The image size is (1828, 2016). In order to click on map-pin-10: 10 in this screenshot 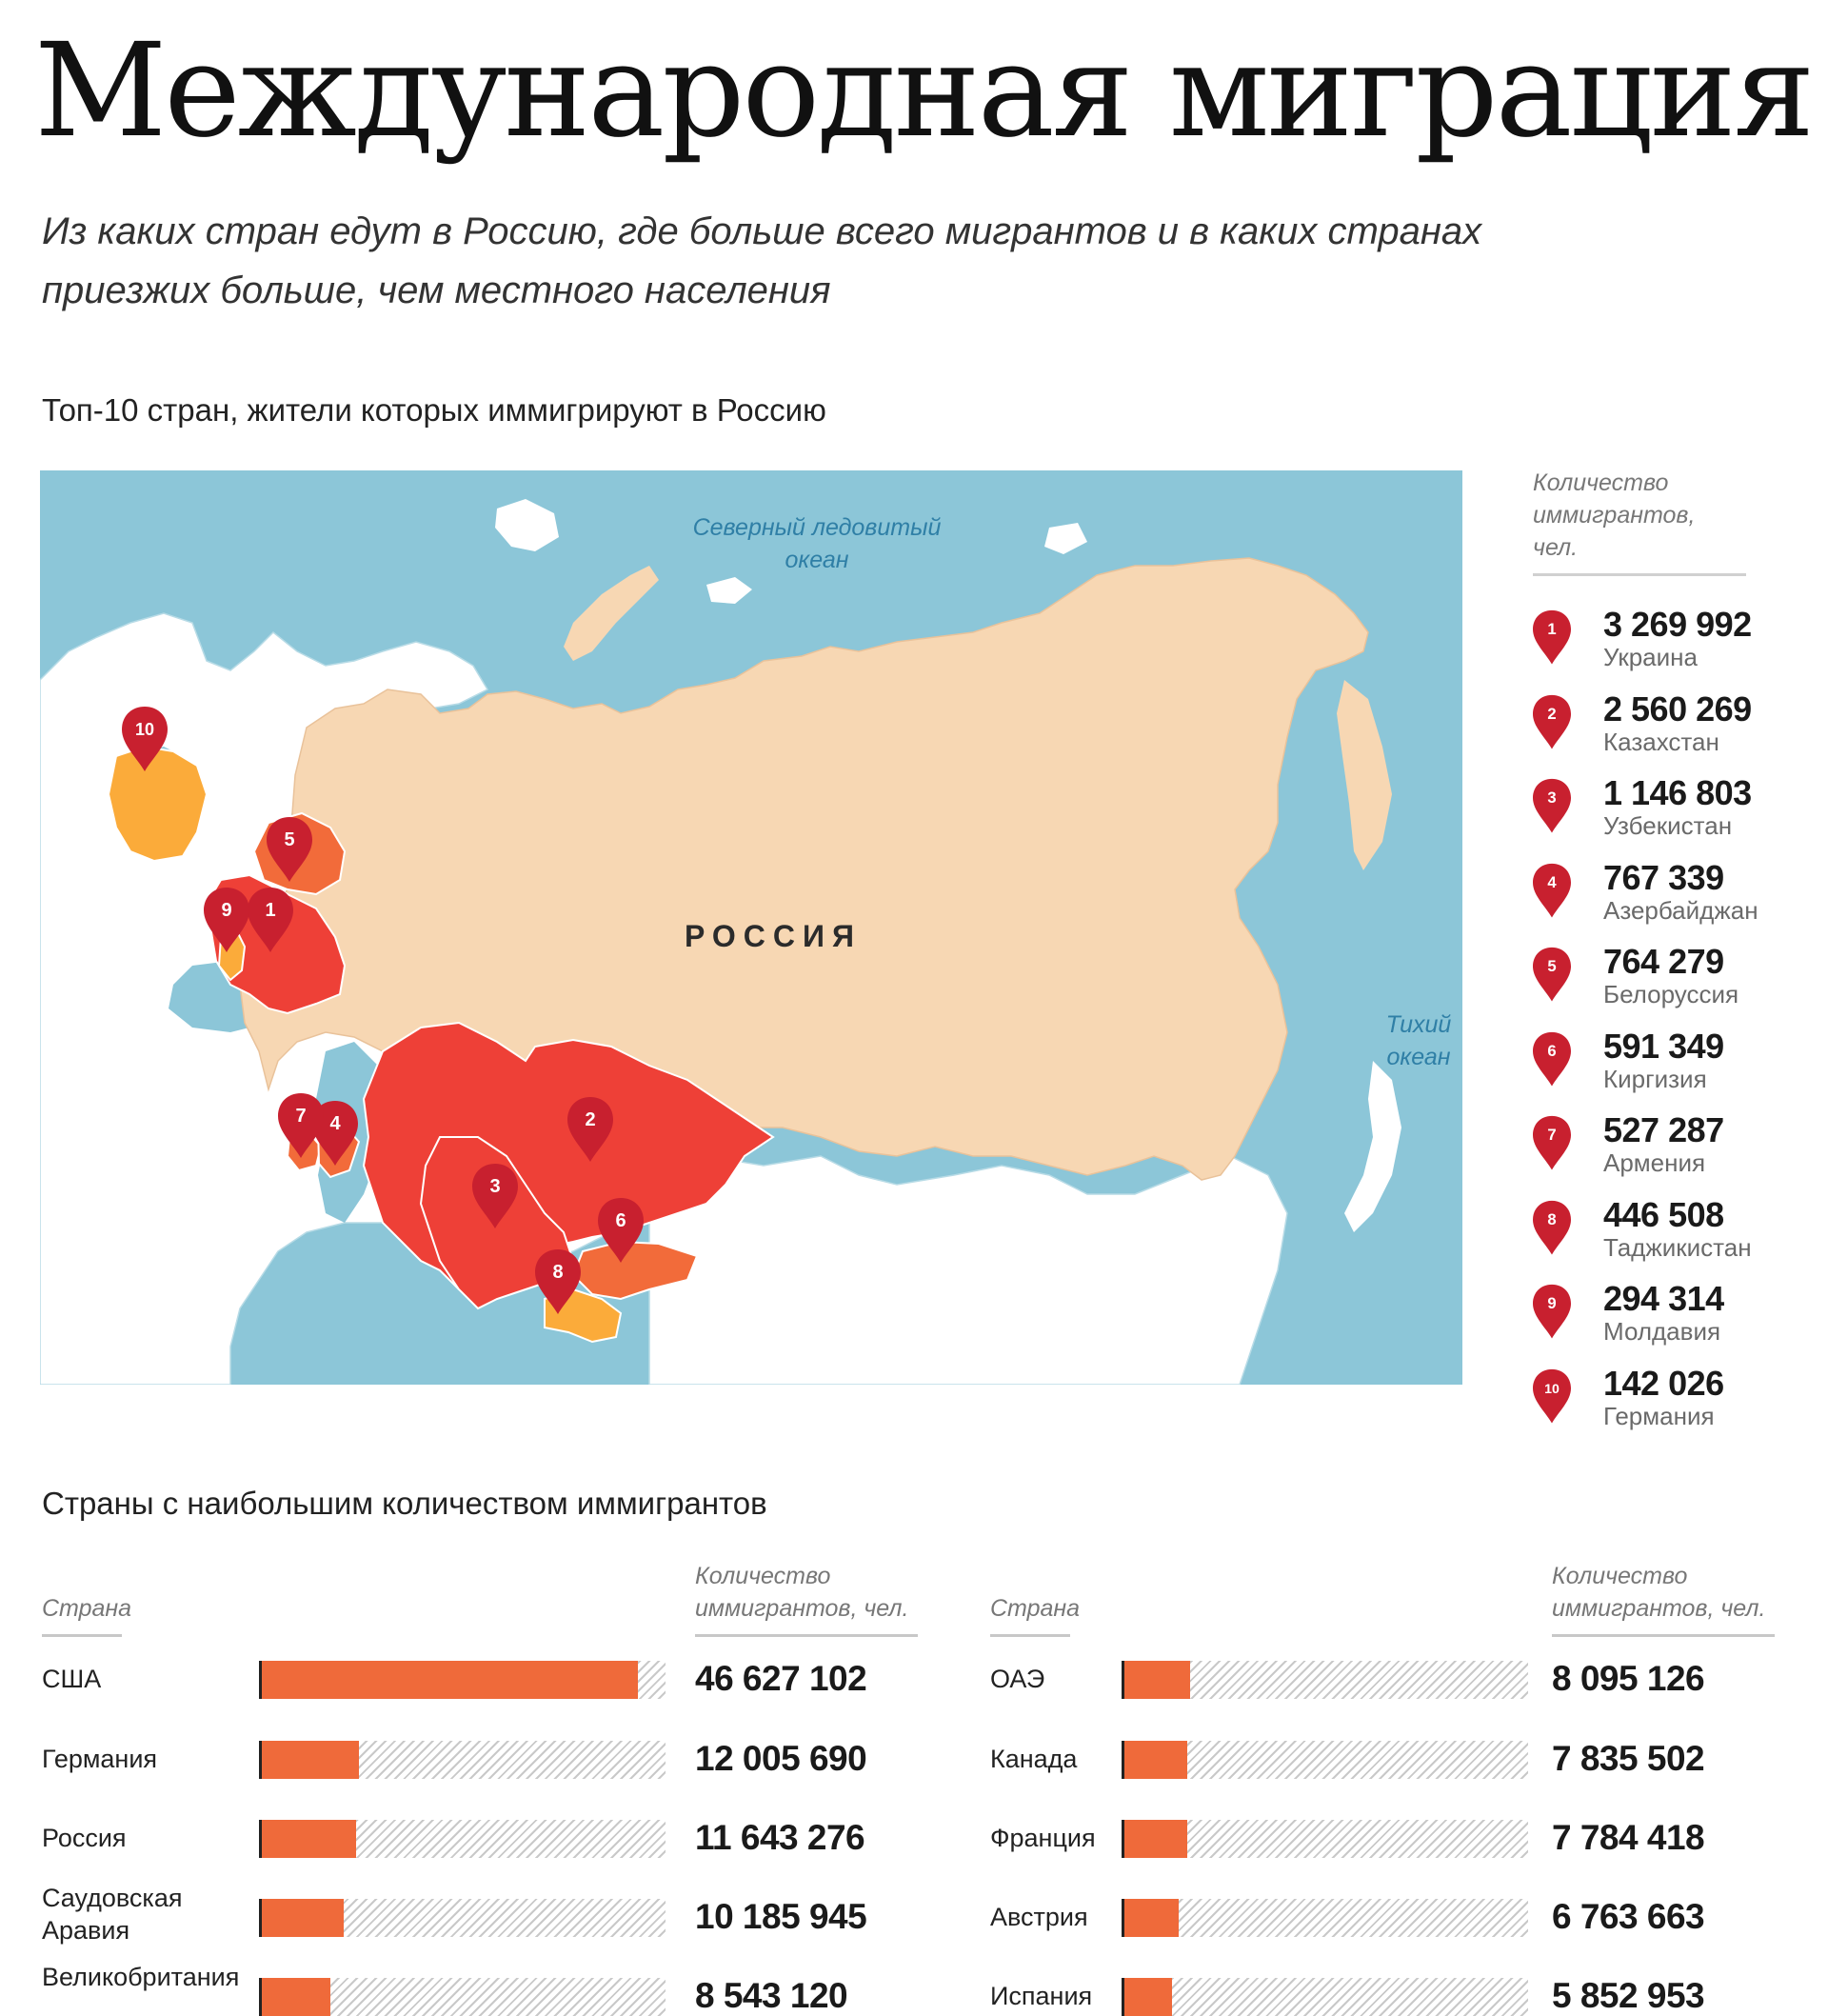, I will do `click(145, 739)`.